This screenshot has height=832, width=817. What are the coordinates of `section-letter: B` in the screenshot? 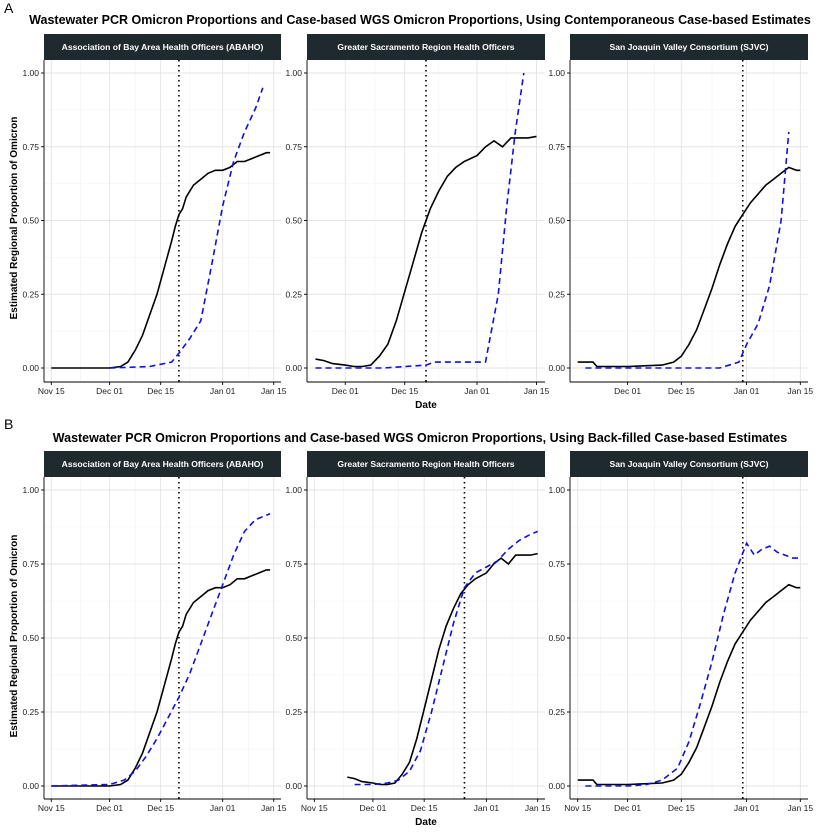 It's located at (8, 424).